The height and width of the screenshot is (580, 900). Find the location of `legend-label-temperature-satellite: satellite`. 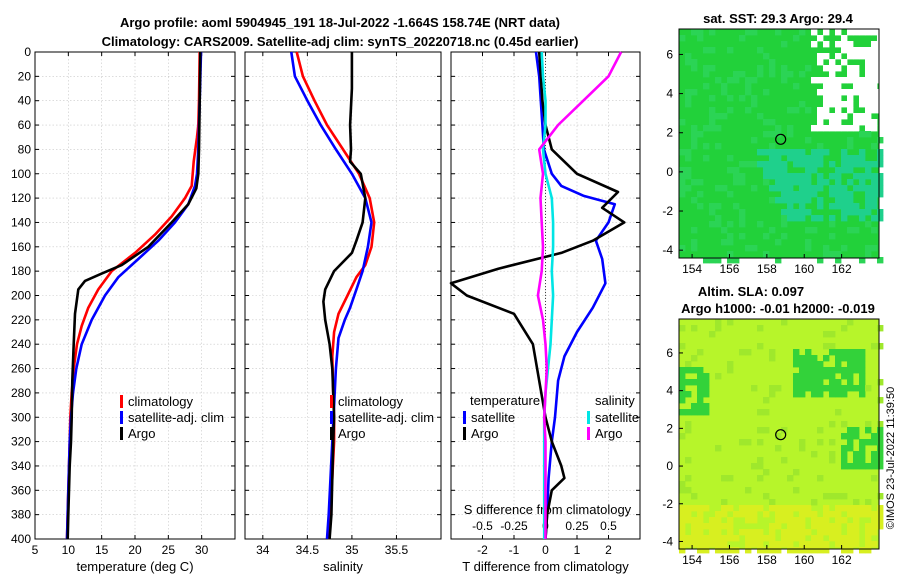

legend-label-temperature-satellite: satellite is located at coordinates (493, 417).